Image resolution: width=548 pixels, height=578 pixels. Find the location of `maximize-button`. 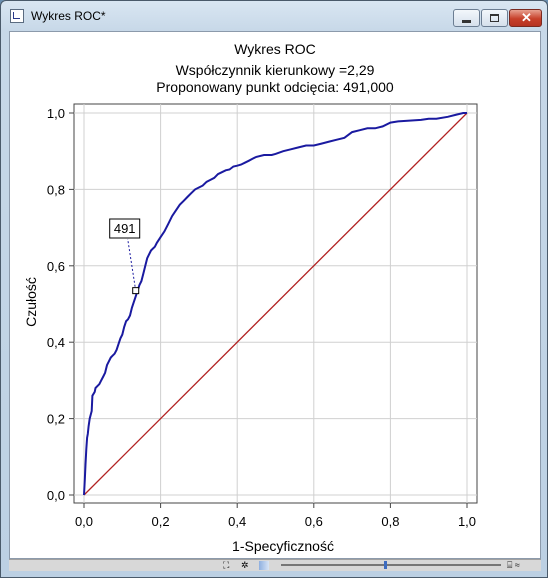

maximize-button is located at coordinates (494, 18).